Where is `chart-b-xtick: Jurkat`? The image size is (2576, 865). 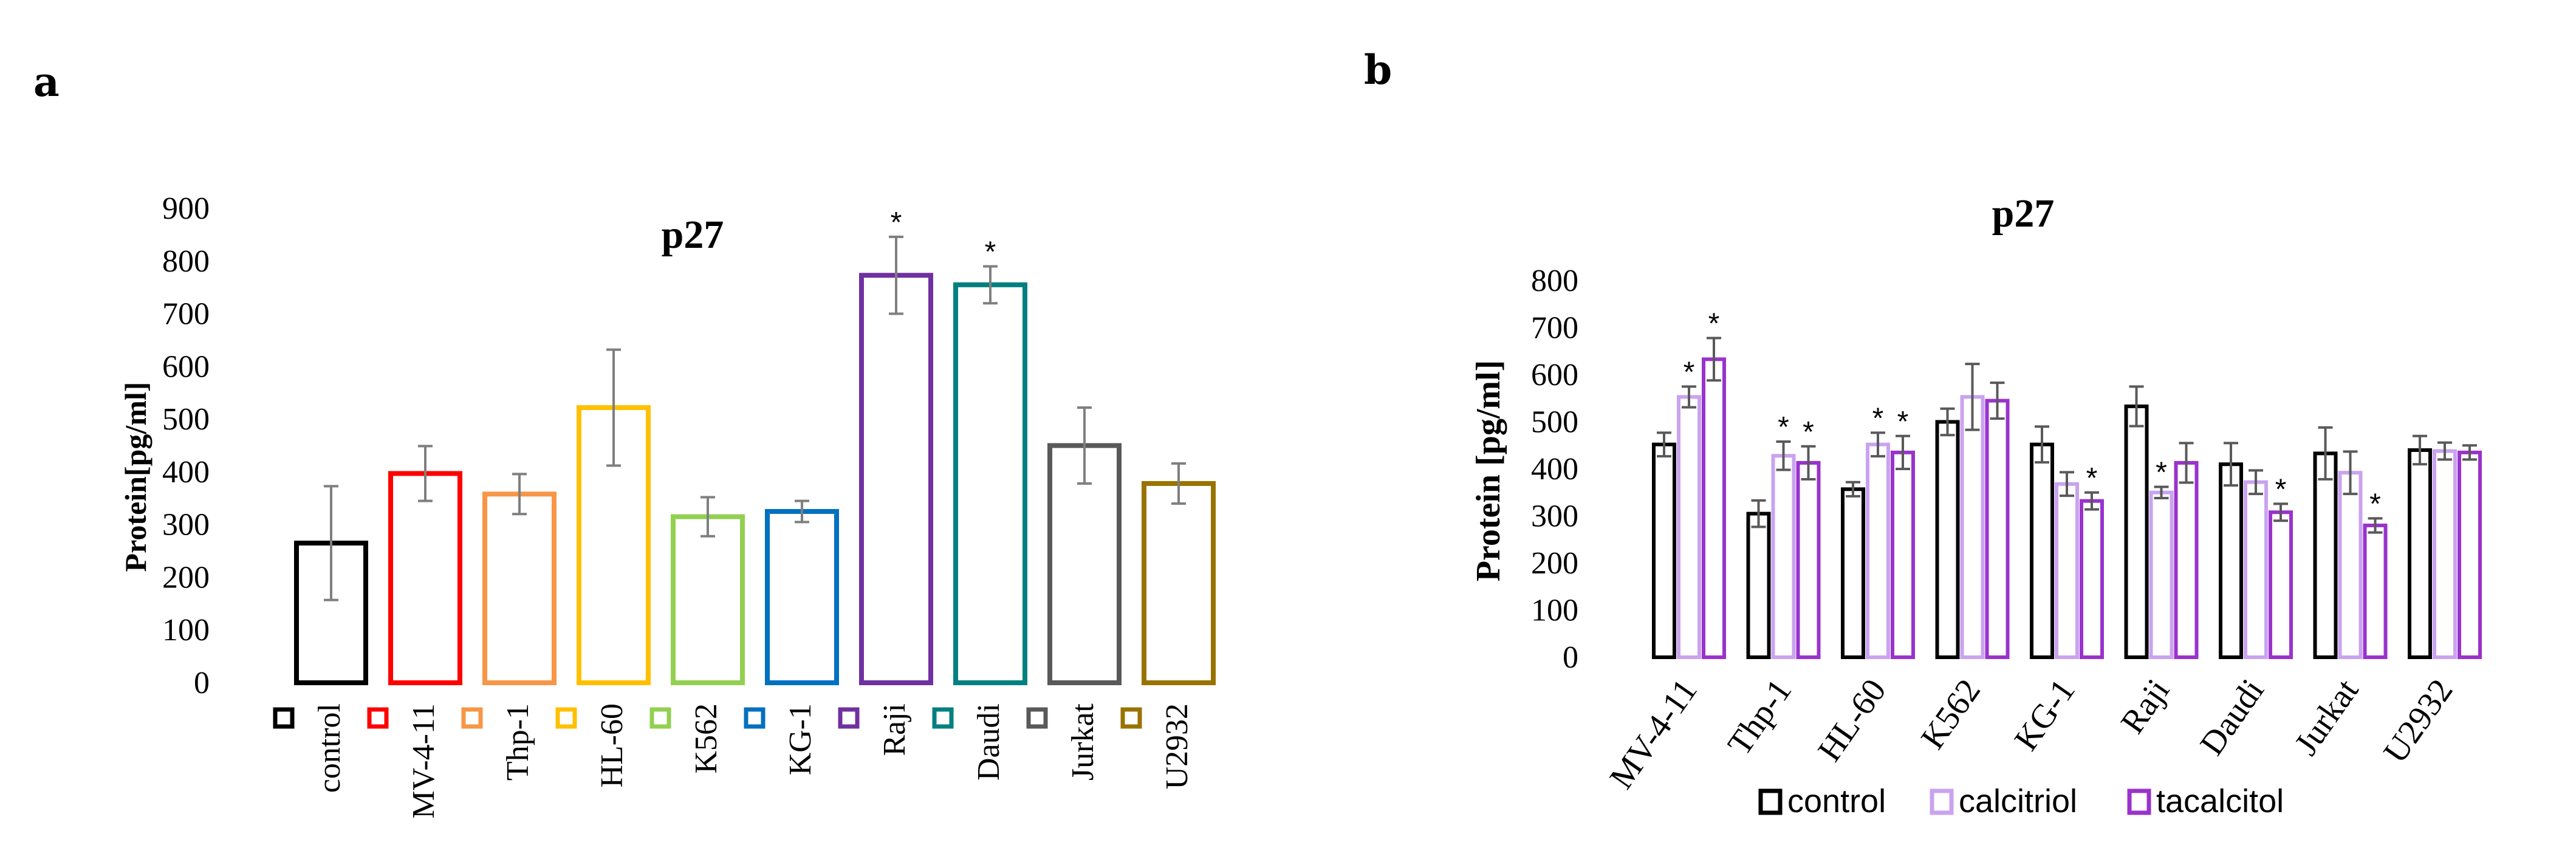 chart-b-xtick: Jurkat is located at coordinates (2326, 717).